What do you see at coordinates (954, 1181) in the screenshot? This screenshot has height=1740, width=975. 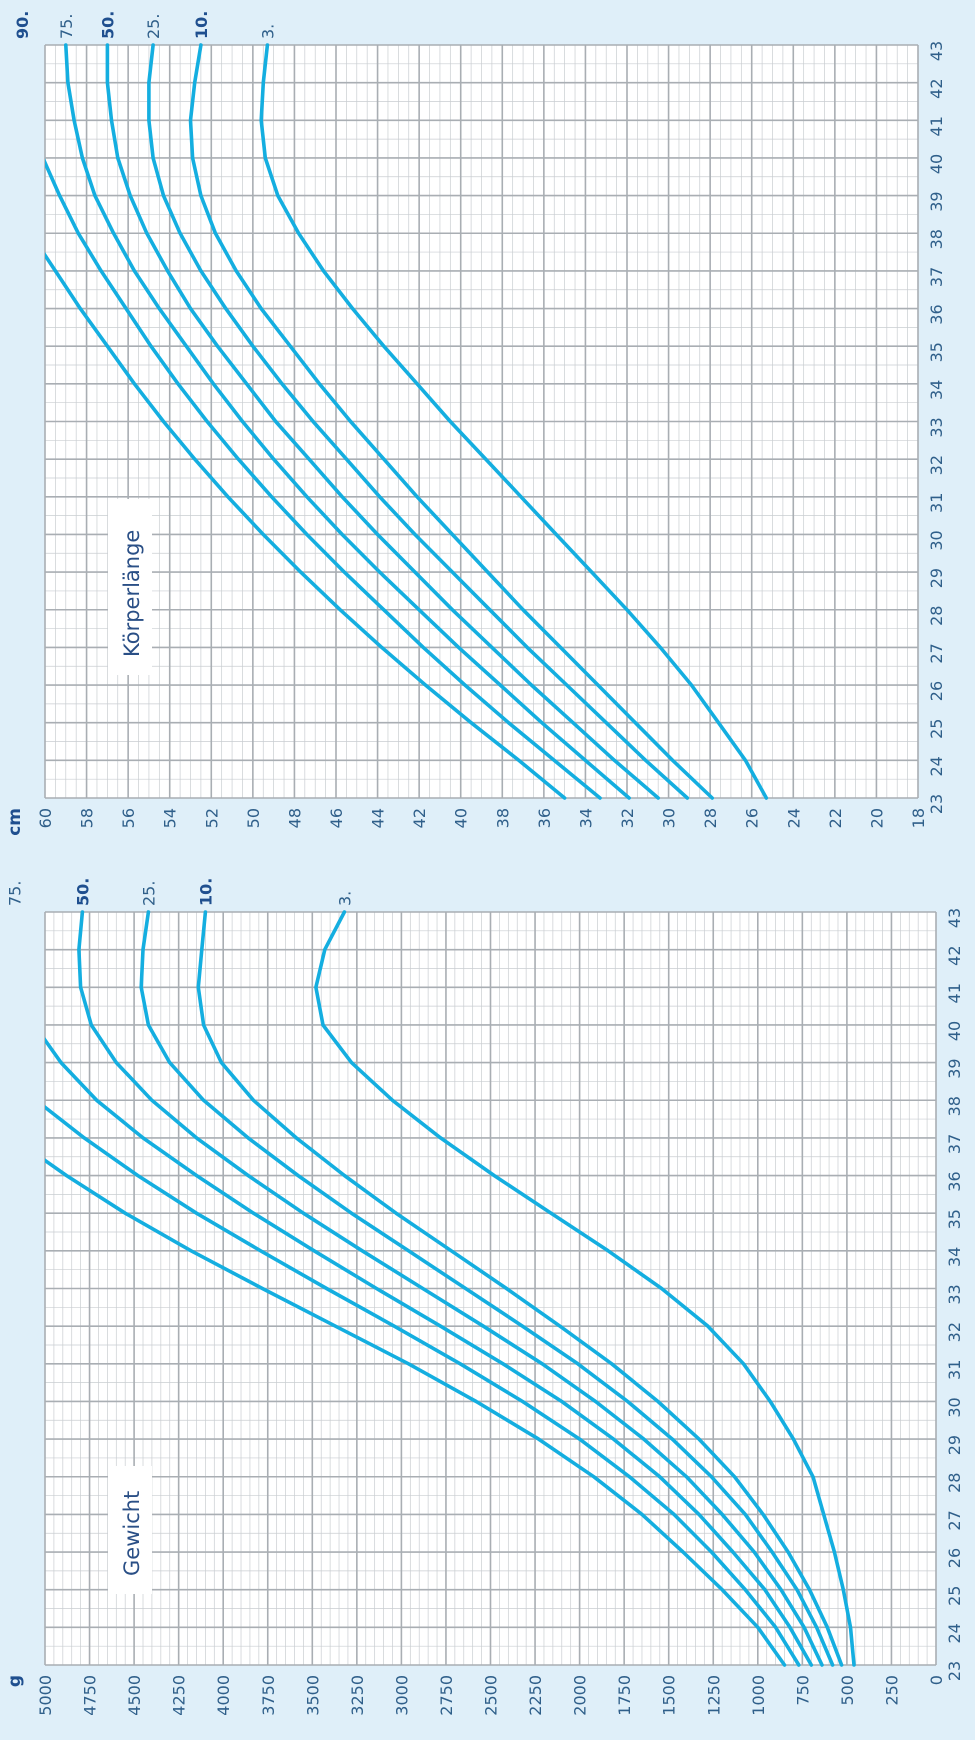 I see `x-tick-label: 36` at bounding box center [954, 1181].